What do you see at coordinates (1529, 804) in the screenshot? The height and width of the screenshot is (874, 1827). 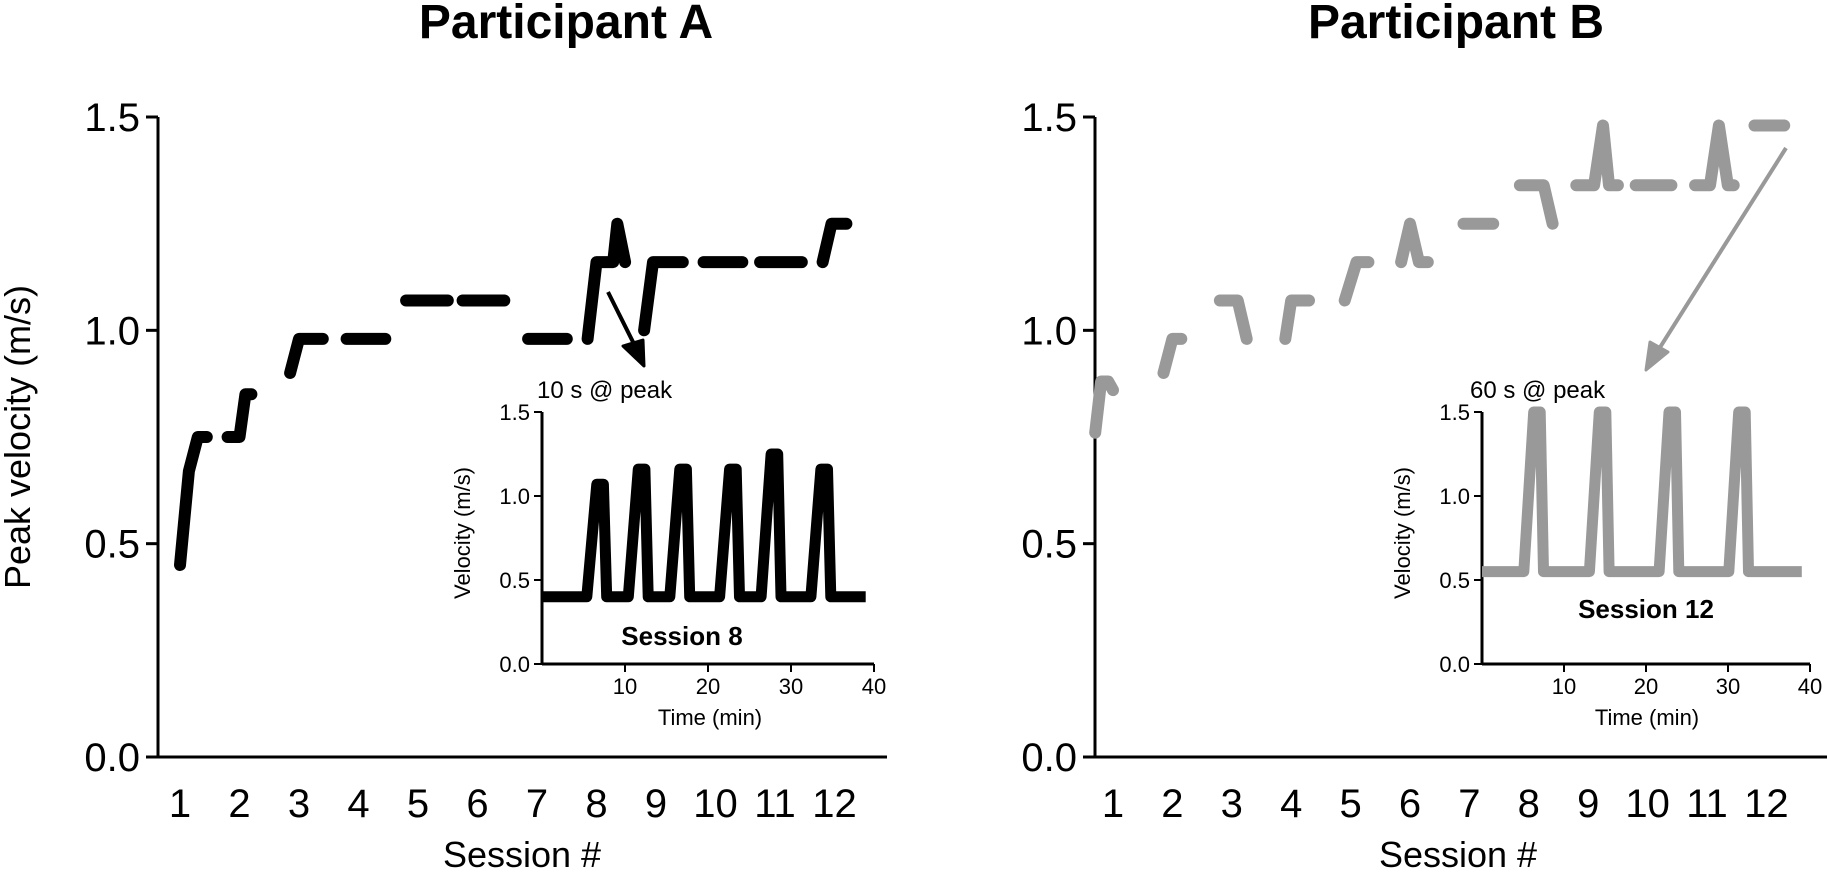 I see `panel-b-x-tick-label: 8` at bounding box center [1529, 804].